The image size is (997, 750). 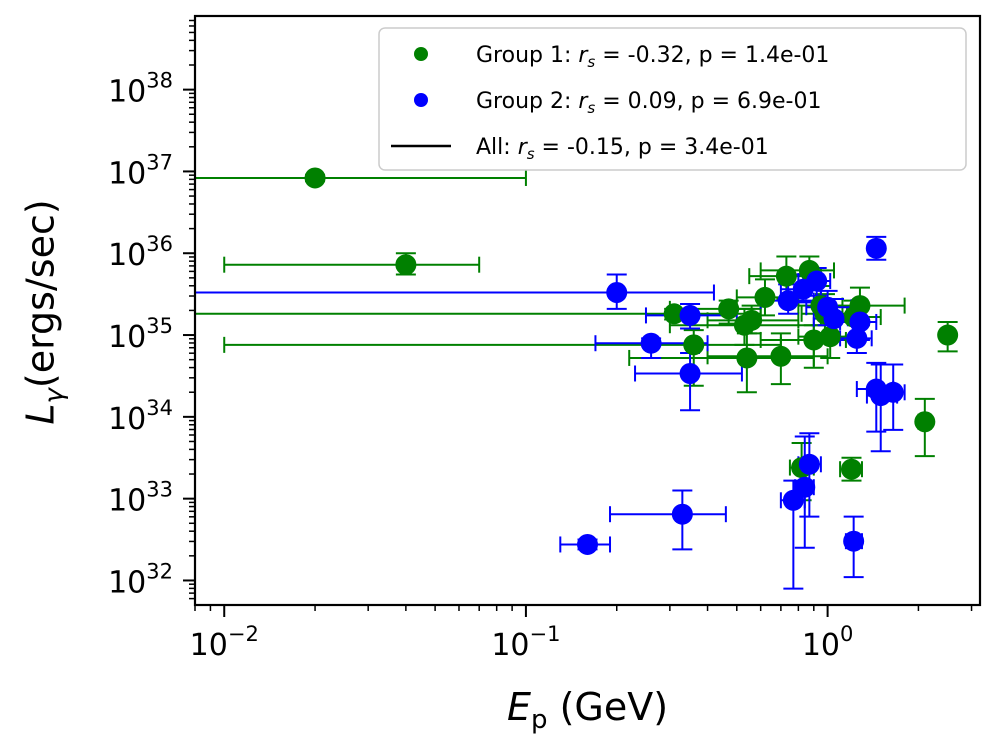 I want to click on y-tick-label: 1035, so click(x=140, y=334).